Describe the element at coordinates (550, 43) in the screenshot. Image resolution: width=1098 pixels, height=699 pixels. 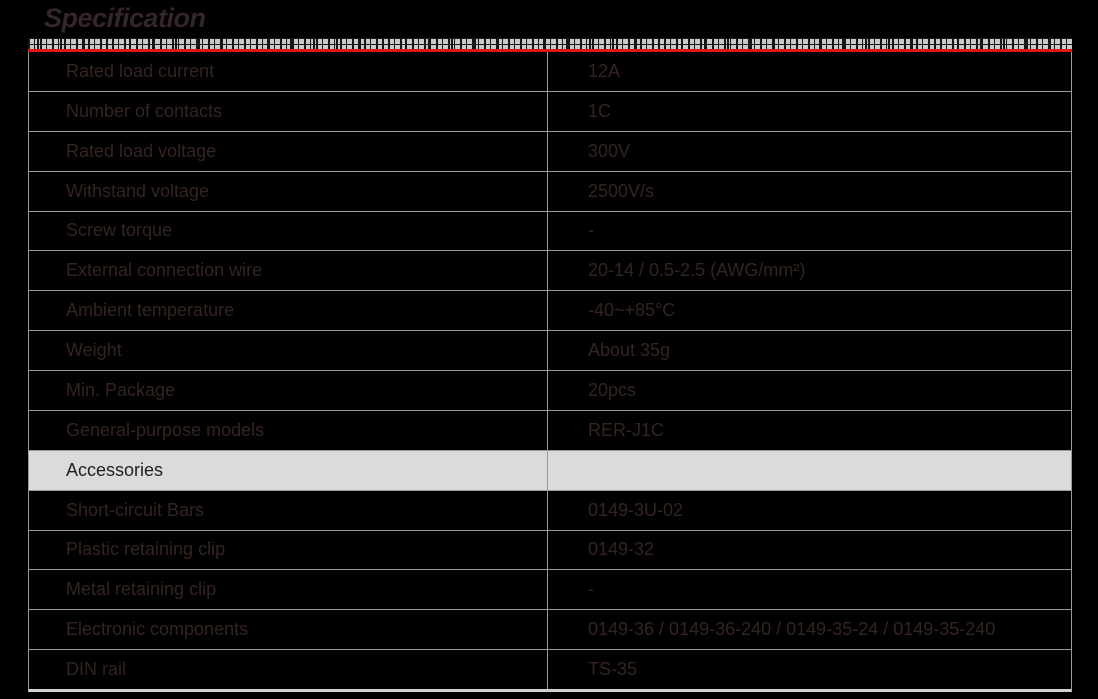
I see `barcode-decoration-strip` at that location.